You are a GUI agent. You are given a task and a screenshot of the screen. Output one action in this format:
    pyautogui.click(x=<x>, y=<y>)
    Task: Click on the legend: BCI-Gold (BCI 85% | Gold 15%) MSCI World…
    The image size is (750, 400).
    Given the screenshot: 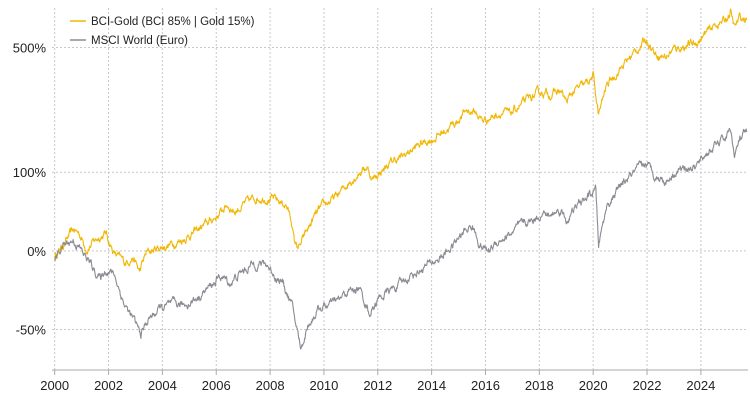 What is the action you would take?
    pyautogui.click(x=162, y=31)
    